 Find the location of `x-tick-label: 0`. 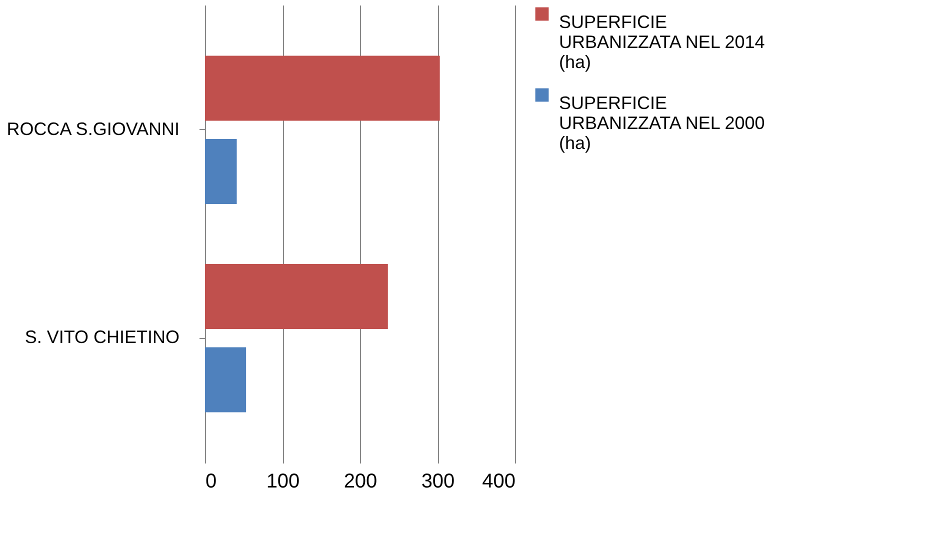

x-tick-label: 0 is located at coordinates (211, 481).